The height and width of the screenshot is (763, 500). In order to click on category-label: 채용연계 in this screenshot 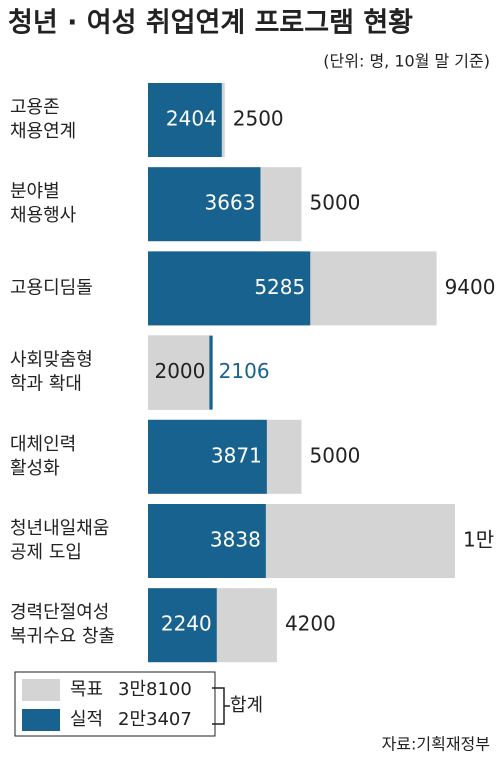, I will do `click(43, 131)`.